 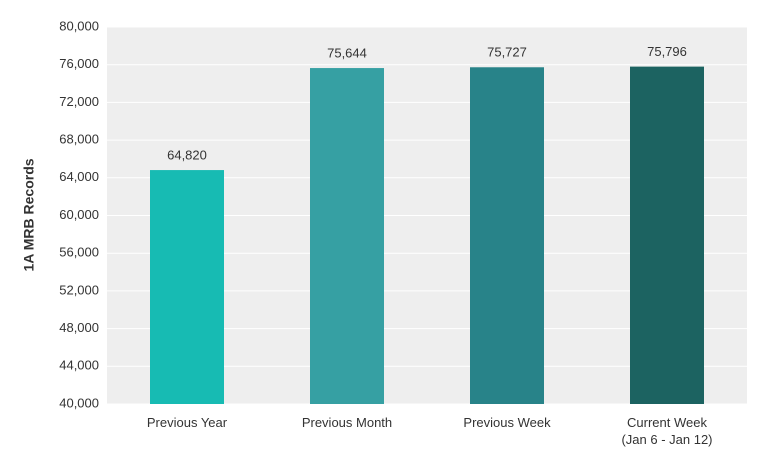 What do you see at coordinates (79, 214) in the screenshot?
I see `y-tick-label: 60,000` at bounding box center [79, 214].